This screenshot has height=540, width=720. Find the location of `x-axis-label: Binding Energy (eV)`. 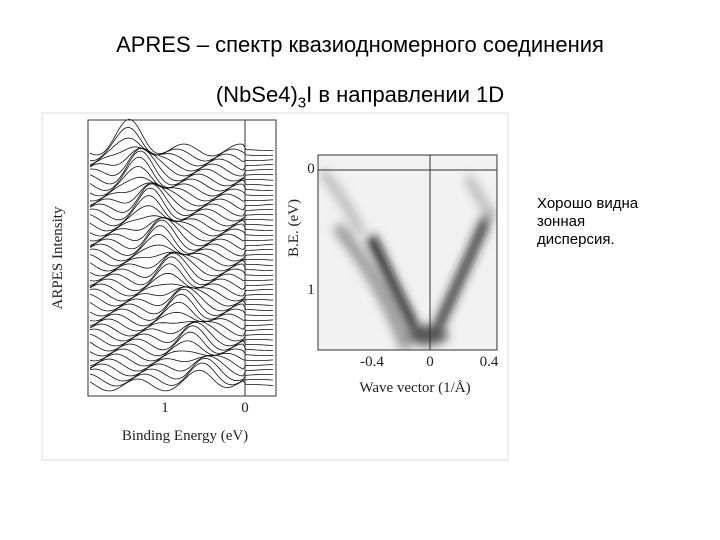

x-axis-label: Binding Energy (eV) is located at coordinates (185, 436).